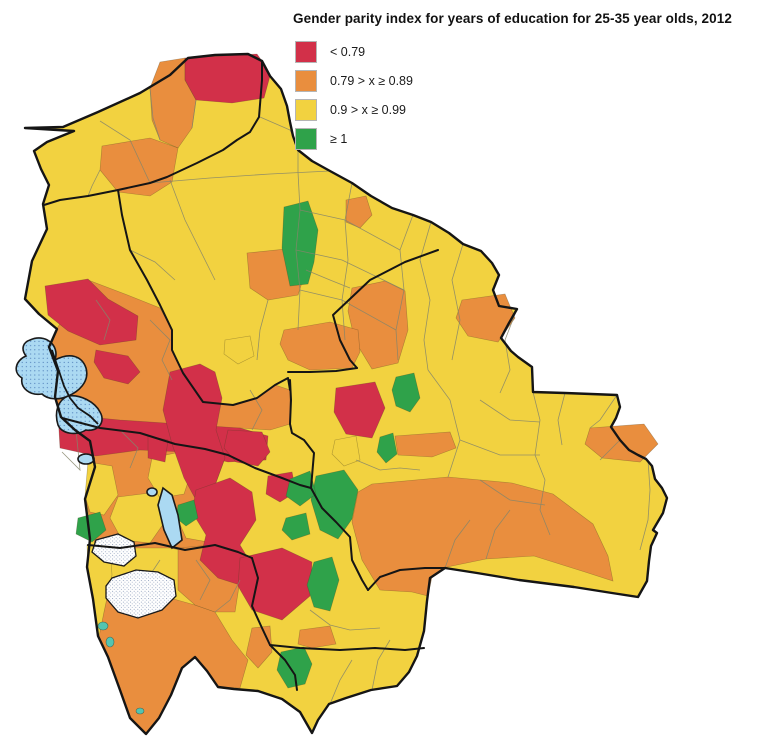  What do you see at coordinates (141, 594) in the screenshot?
I see `salar-de-uyuni` at bounding box center [141, 594].